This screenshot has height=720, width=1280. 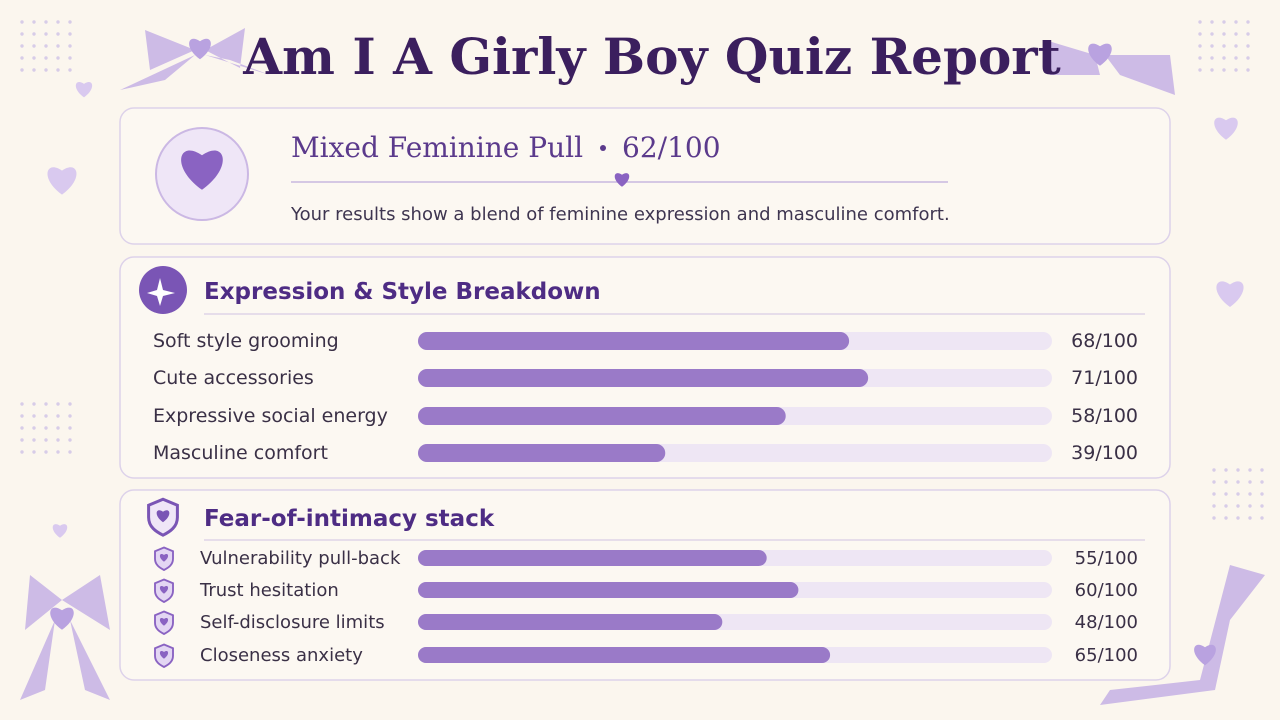 I want to click on row-label: Vulnerability pull-back, so click(x=300, y=558).